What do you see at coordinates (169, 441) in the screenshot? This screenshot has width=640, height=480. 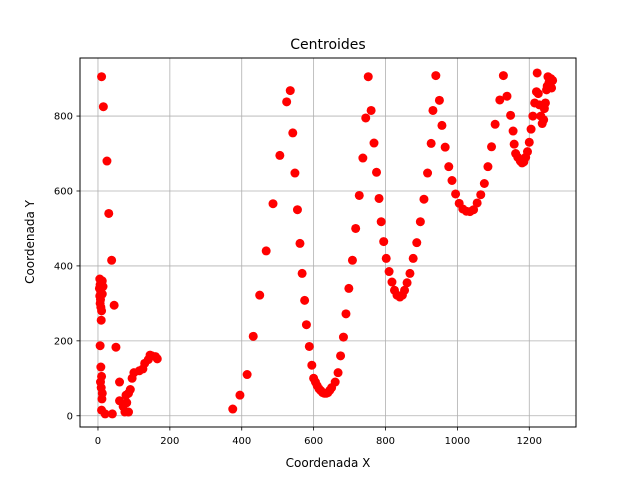 I see `x-tick-label: 200` at bounding box center [169, 441].